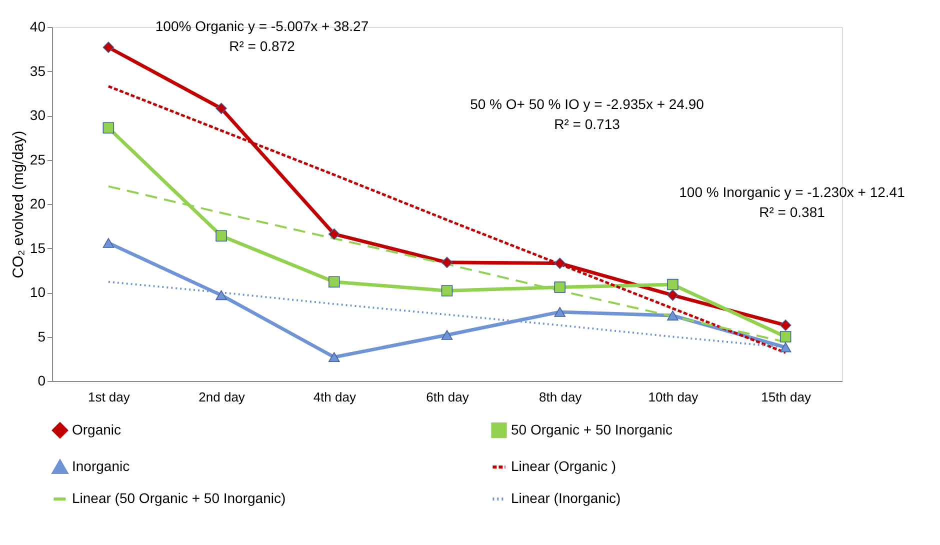  What do you see at coordinates (560, 397) in the screenshot?
I see `x-tick-label: 8th day` at bounding box center [560, 397].